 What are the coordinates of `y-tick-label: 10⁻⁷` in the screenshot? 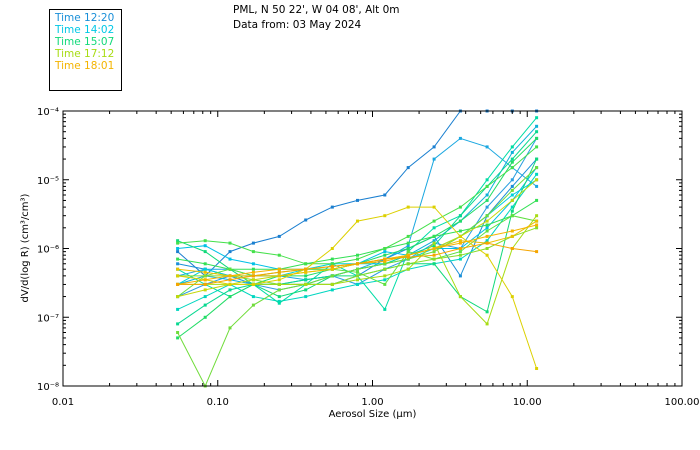 It's located at (48, 318).